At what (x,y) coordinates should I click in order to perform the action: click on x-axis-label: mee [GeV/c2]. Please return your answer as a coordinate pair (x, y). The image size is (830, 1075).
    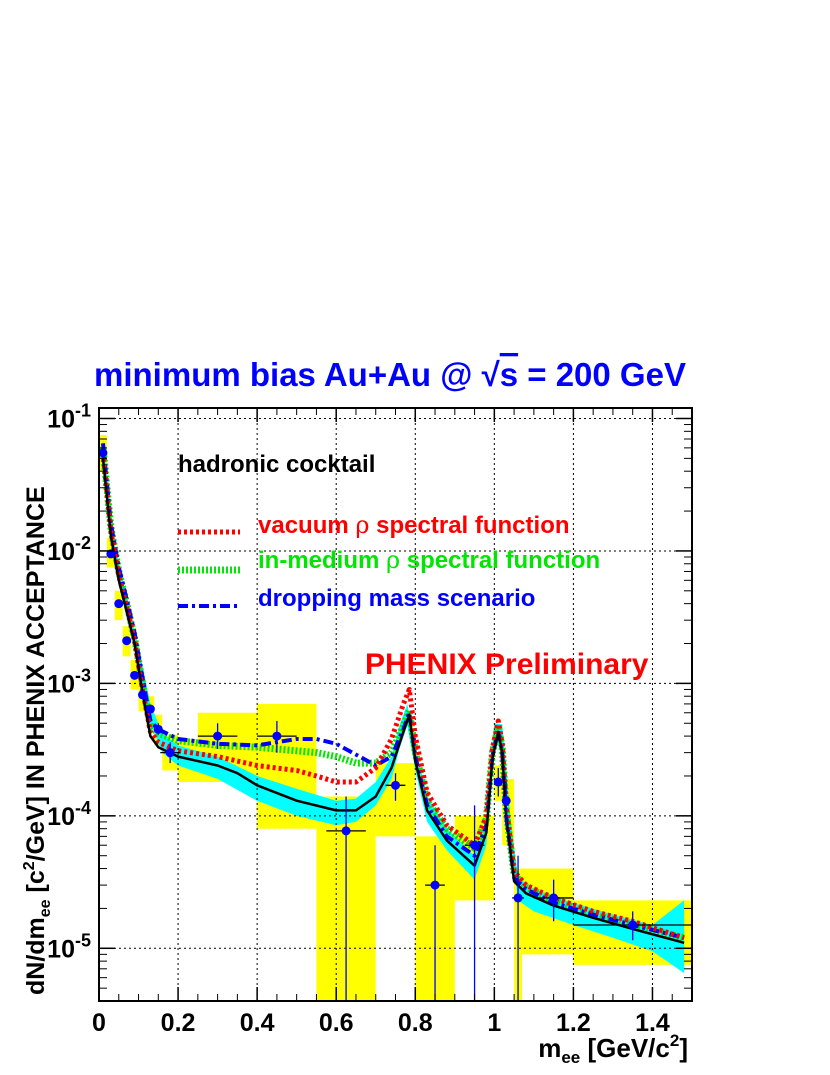
    Looking at the image, I should click on (613, 1049).